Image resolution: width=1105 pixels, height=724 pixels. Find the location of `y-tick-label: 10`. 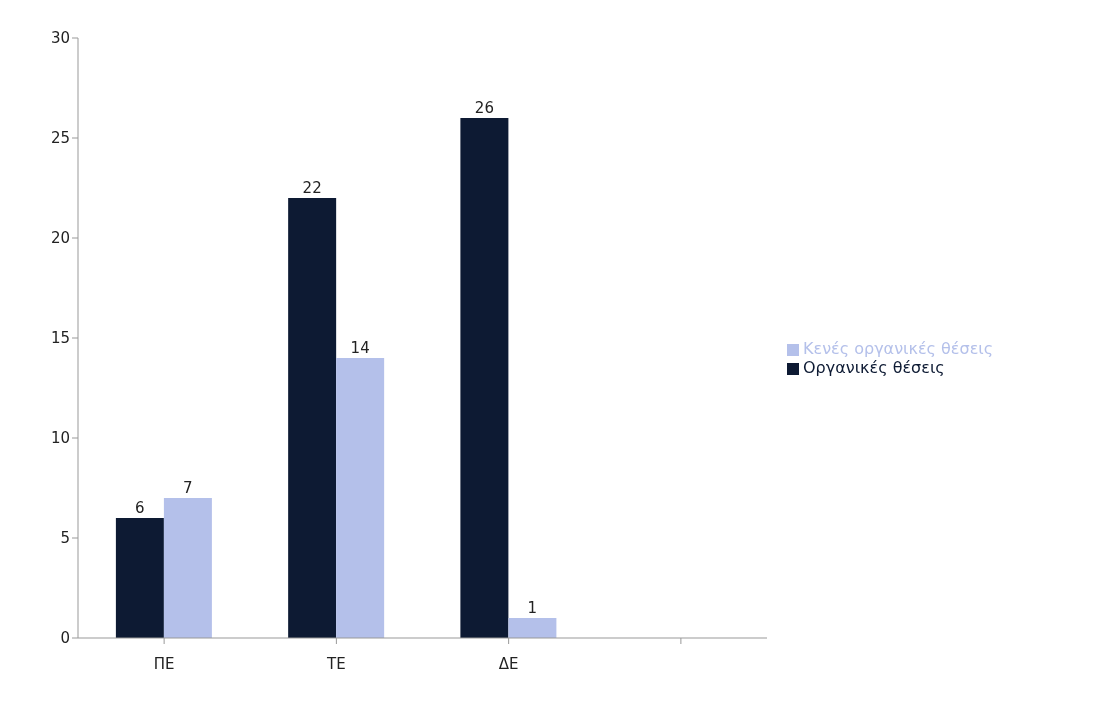

y-tick-label: 10 is located at coordinates (60, 438).